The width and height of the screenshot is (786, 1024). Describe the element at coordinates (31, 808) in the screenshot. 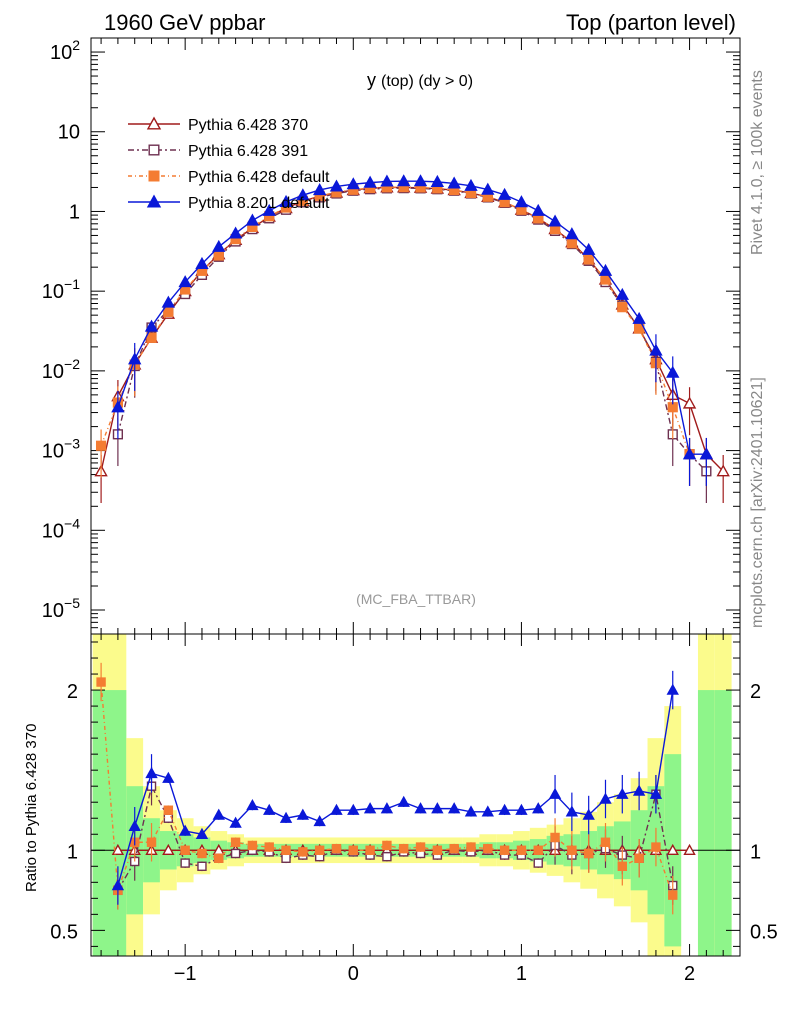

I see `ratio-y-label: Ratio to Pythia 6.428 370` at that location.